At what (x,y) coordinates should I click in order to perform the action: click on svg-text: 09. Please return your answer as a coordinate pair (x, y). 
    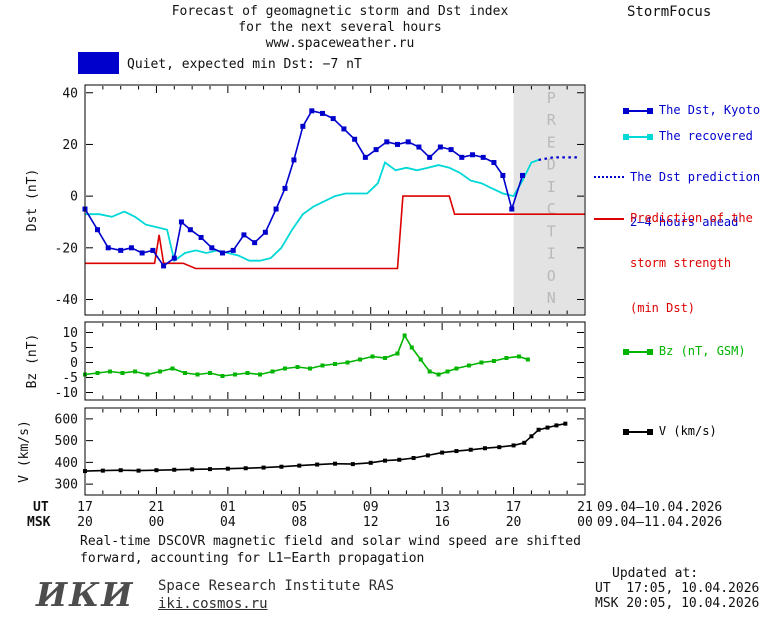
    Looking at the image, I should click on (371, 507).